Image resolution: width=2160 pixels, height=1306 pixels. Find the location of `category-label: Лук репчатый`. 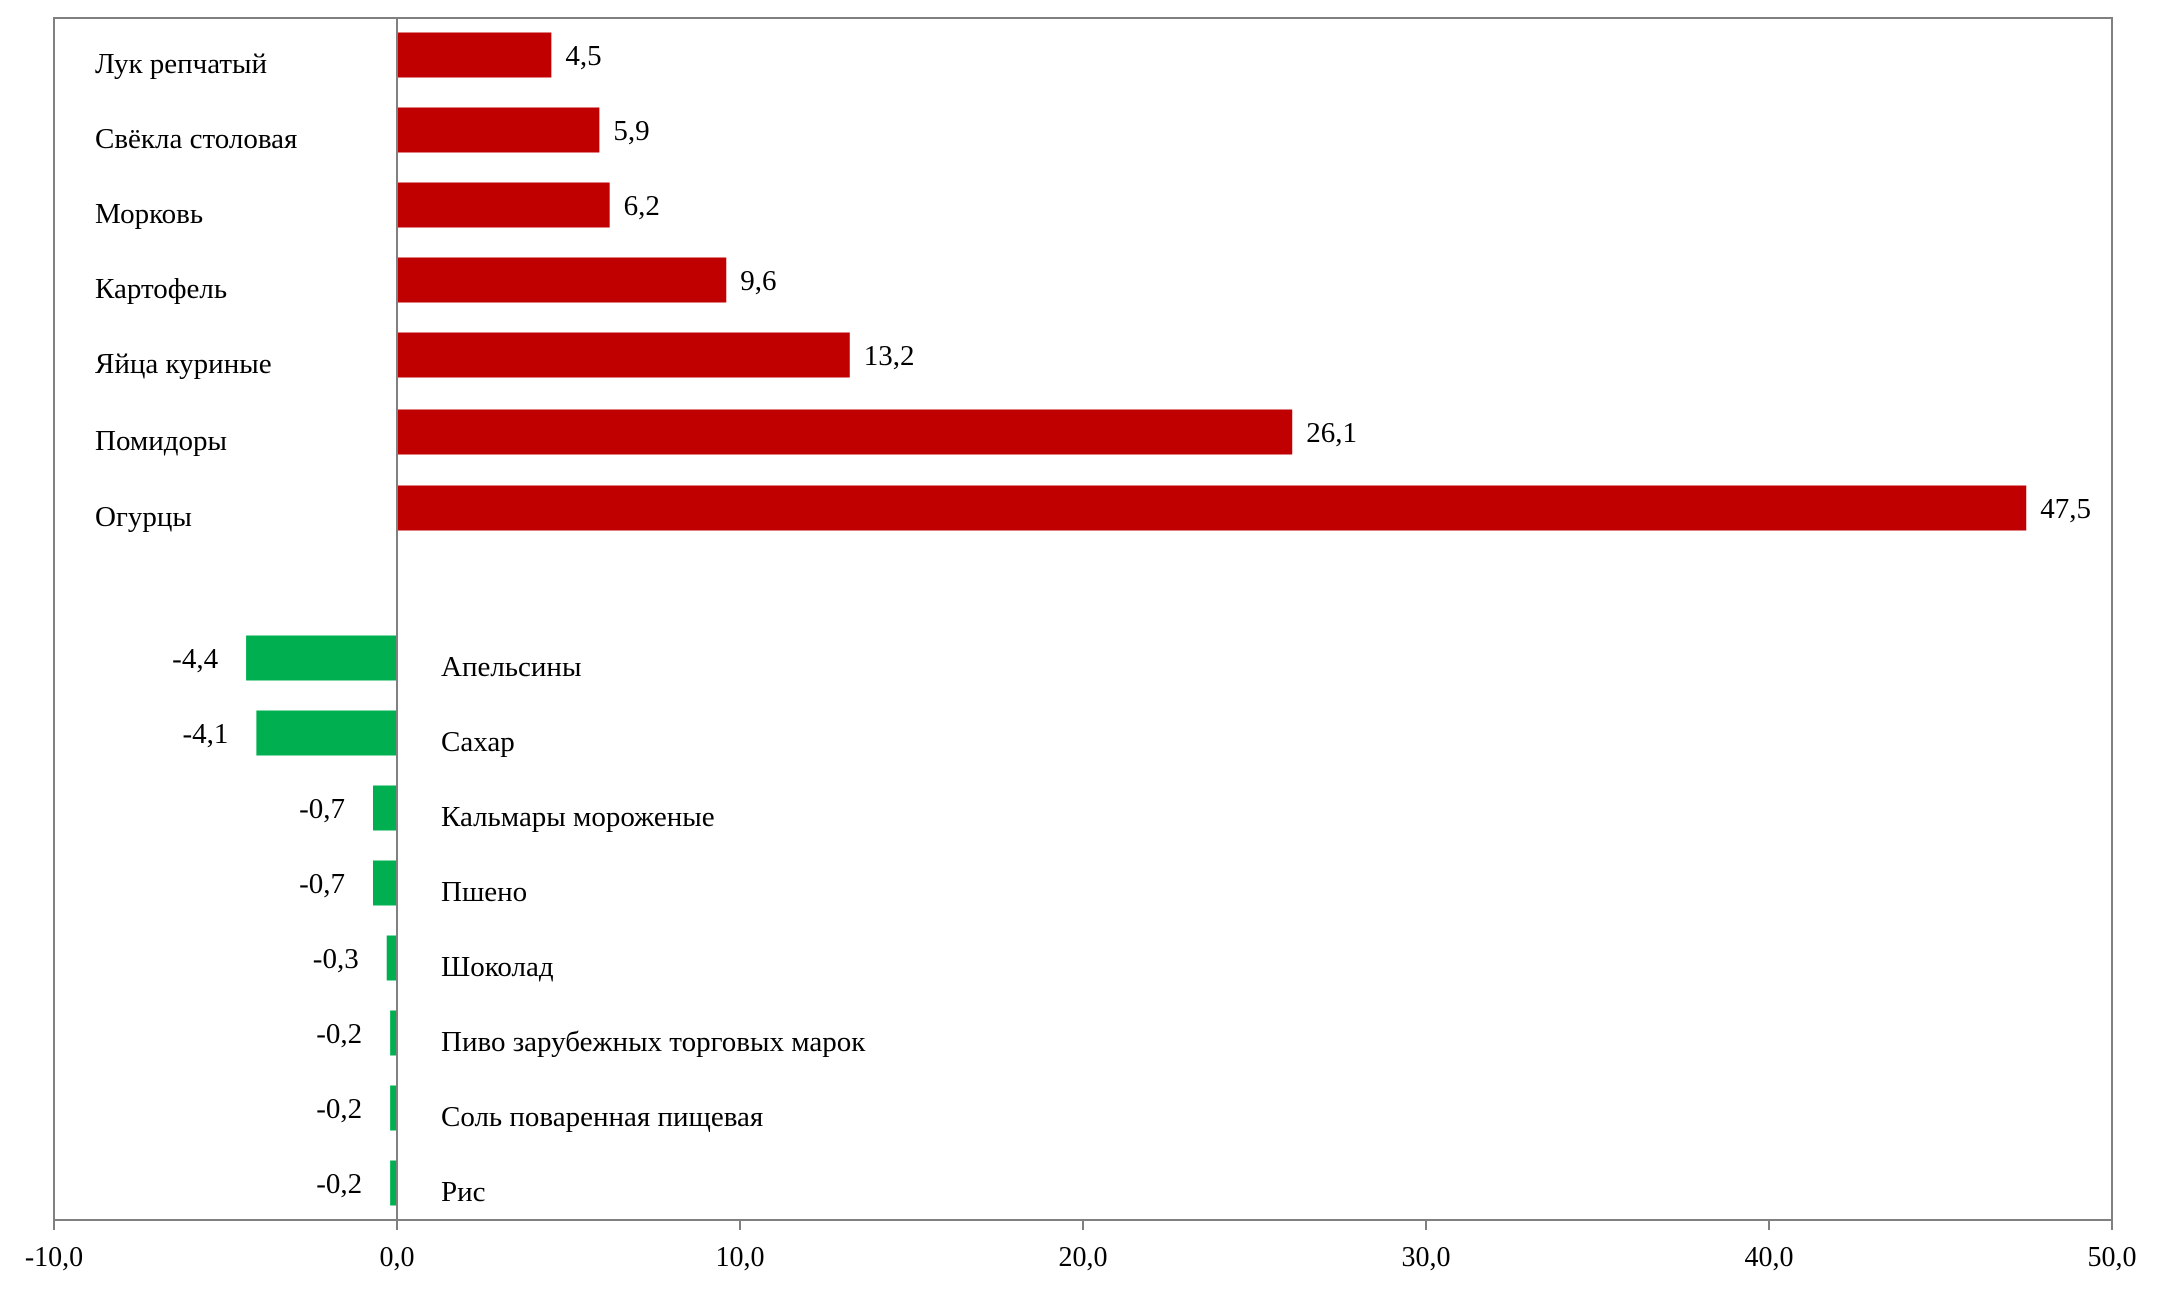

category-label: Лук репчатый is located at coordinates (181, 64).